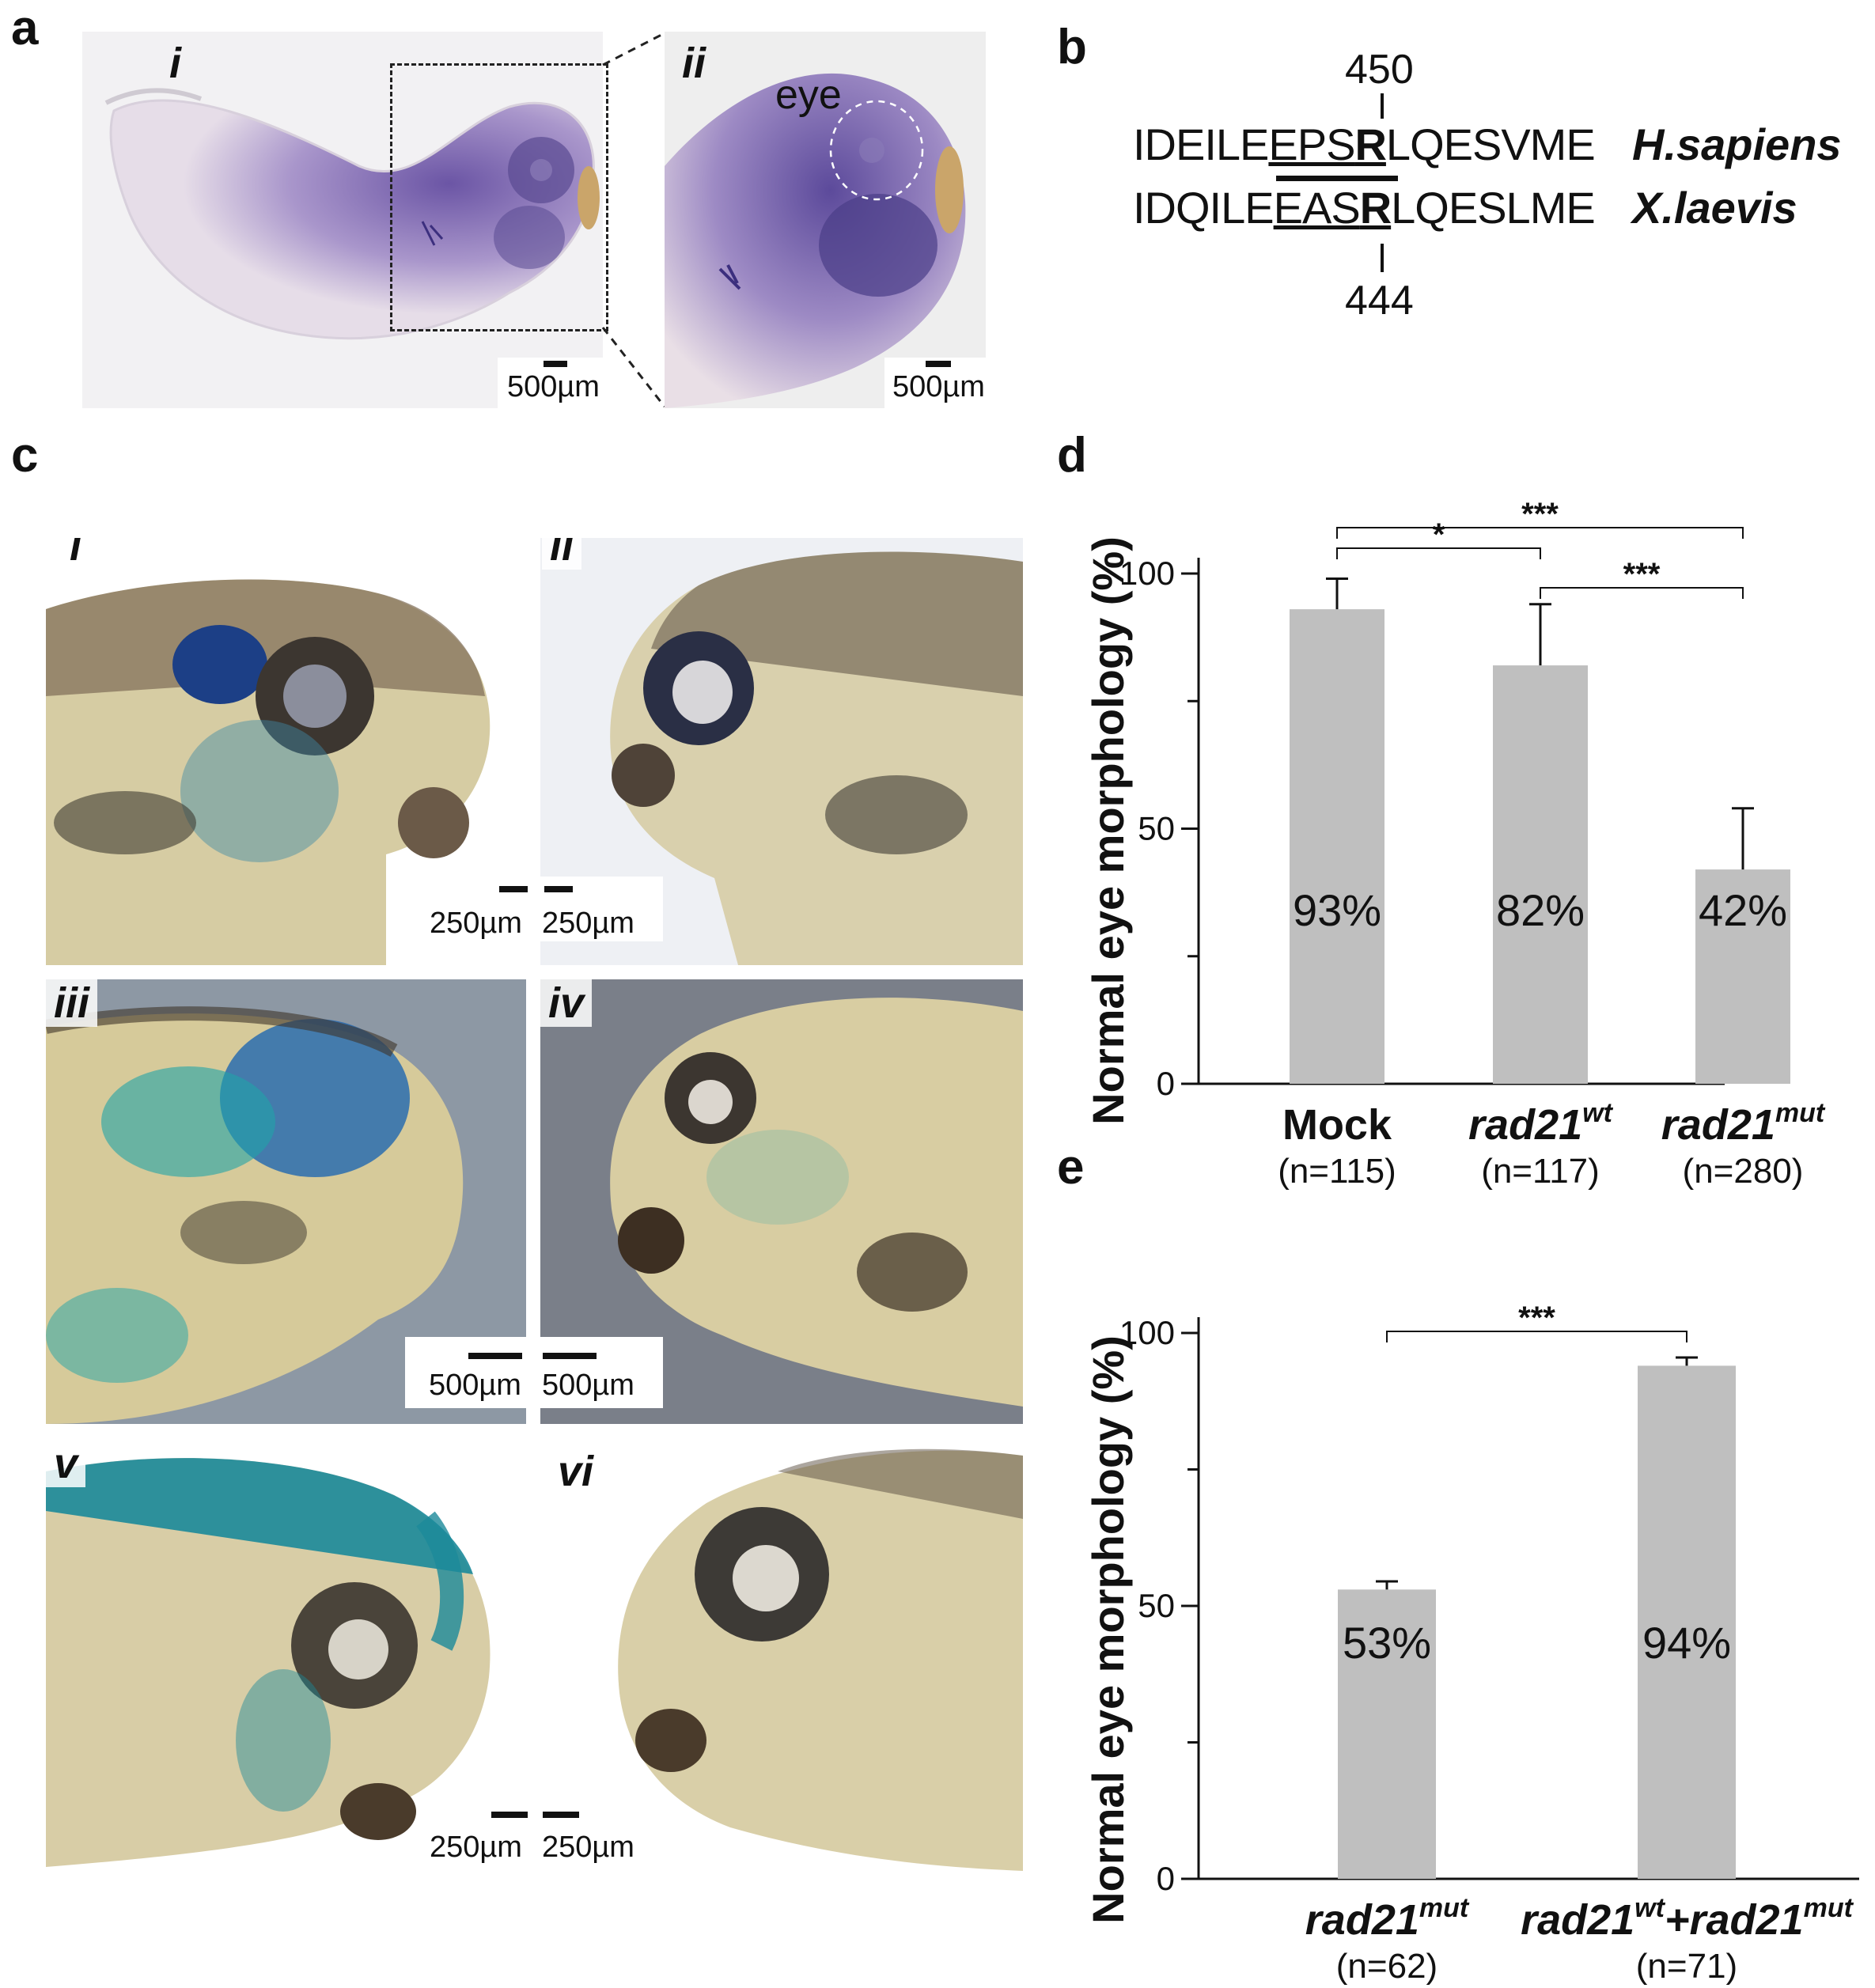  I want to click on seq-human-post: LQESVME, so click(1490, 144).